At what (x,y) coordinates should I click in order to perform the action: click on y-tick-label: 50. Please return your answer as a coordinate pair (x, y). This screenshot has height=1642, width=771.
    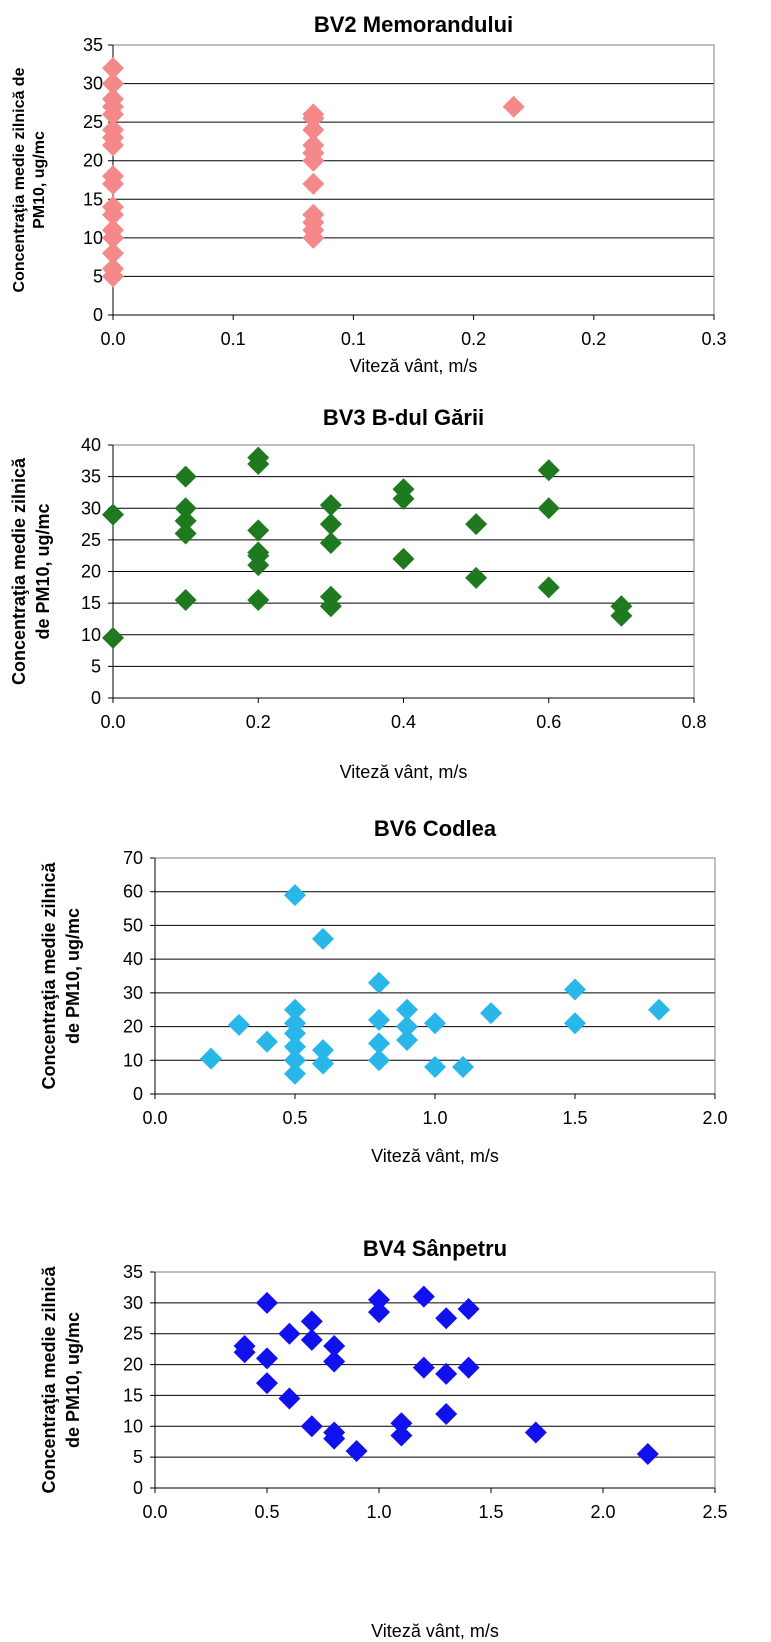
    Looking at the image, I should click on (133, 925).